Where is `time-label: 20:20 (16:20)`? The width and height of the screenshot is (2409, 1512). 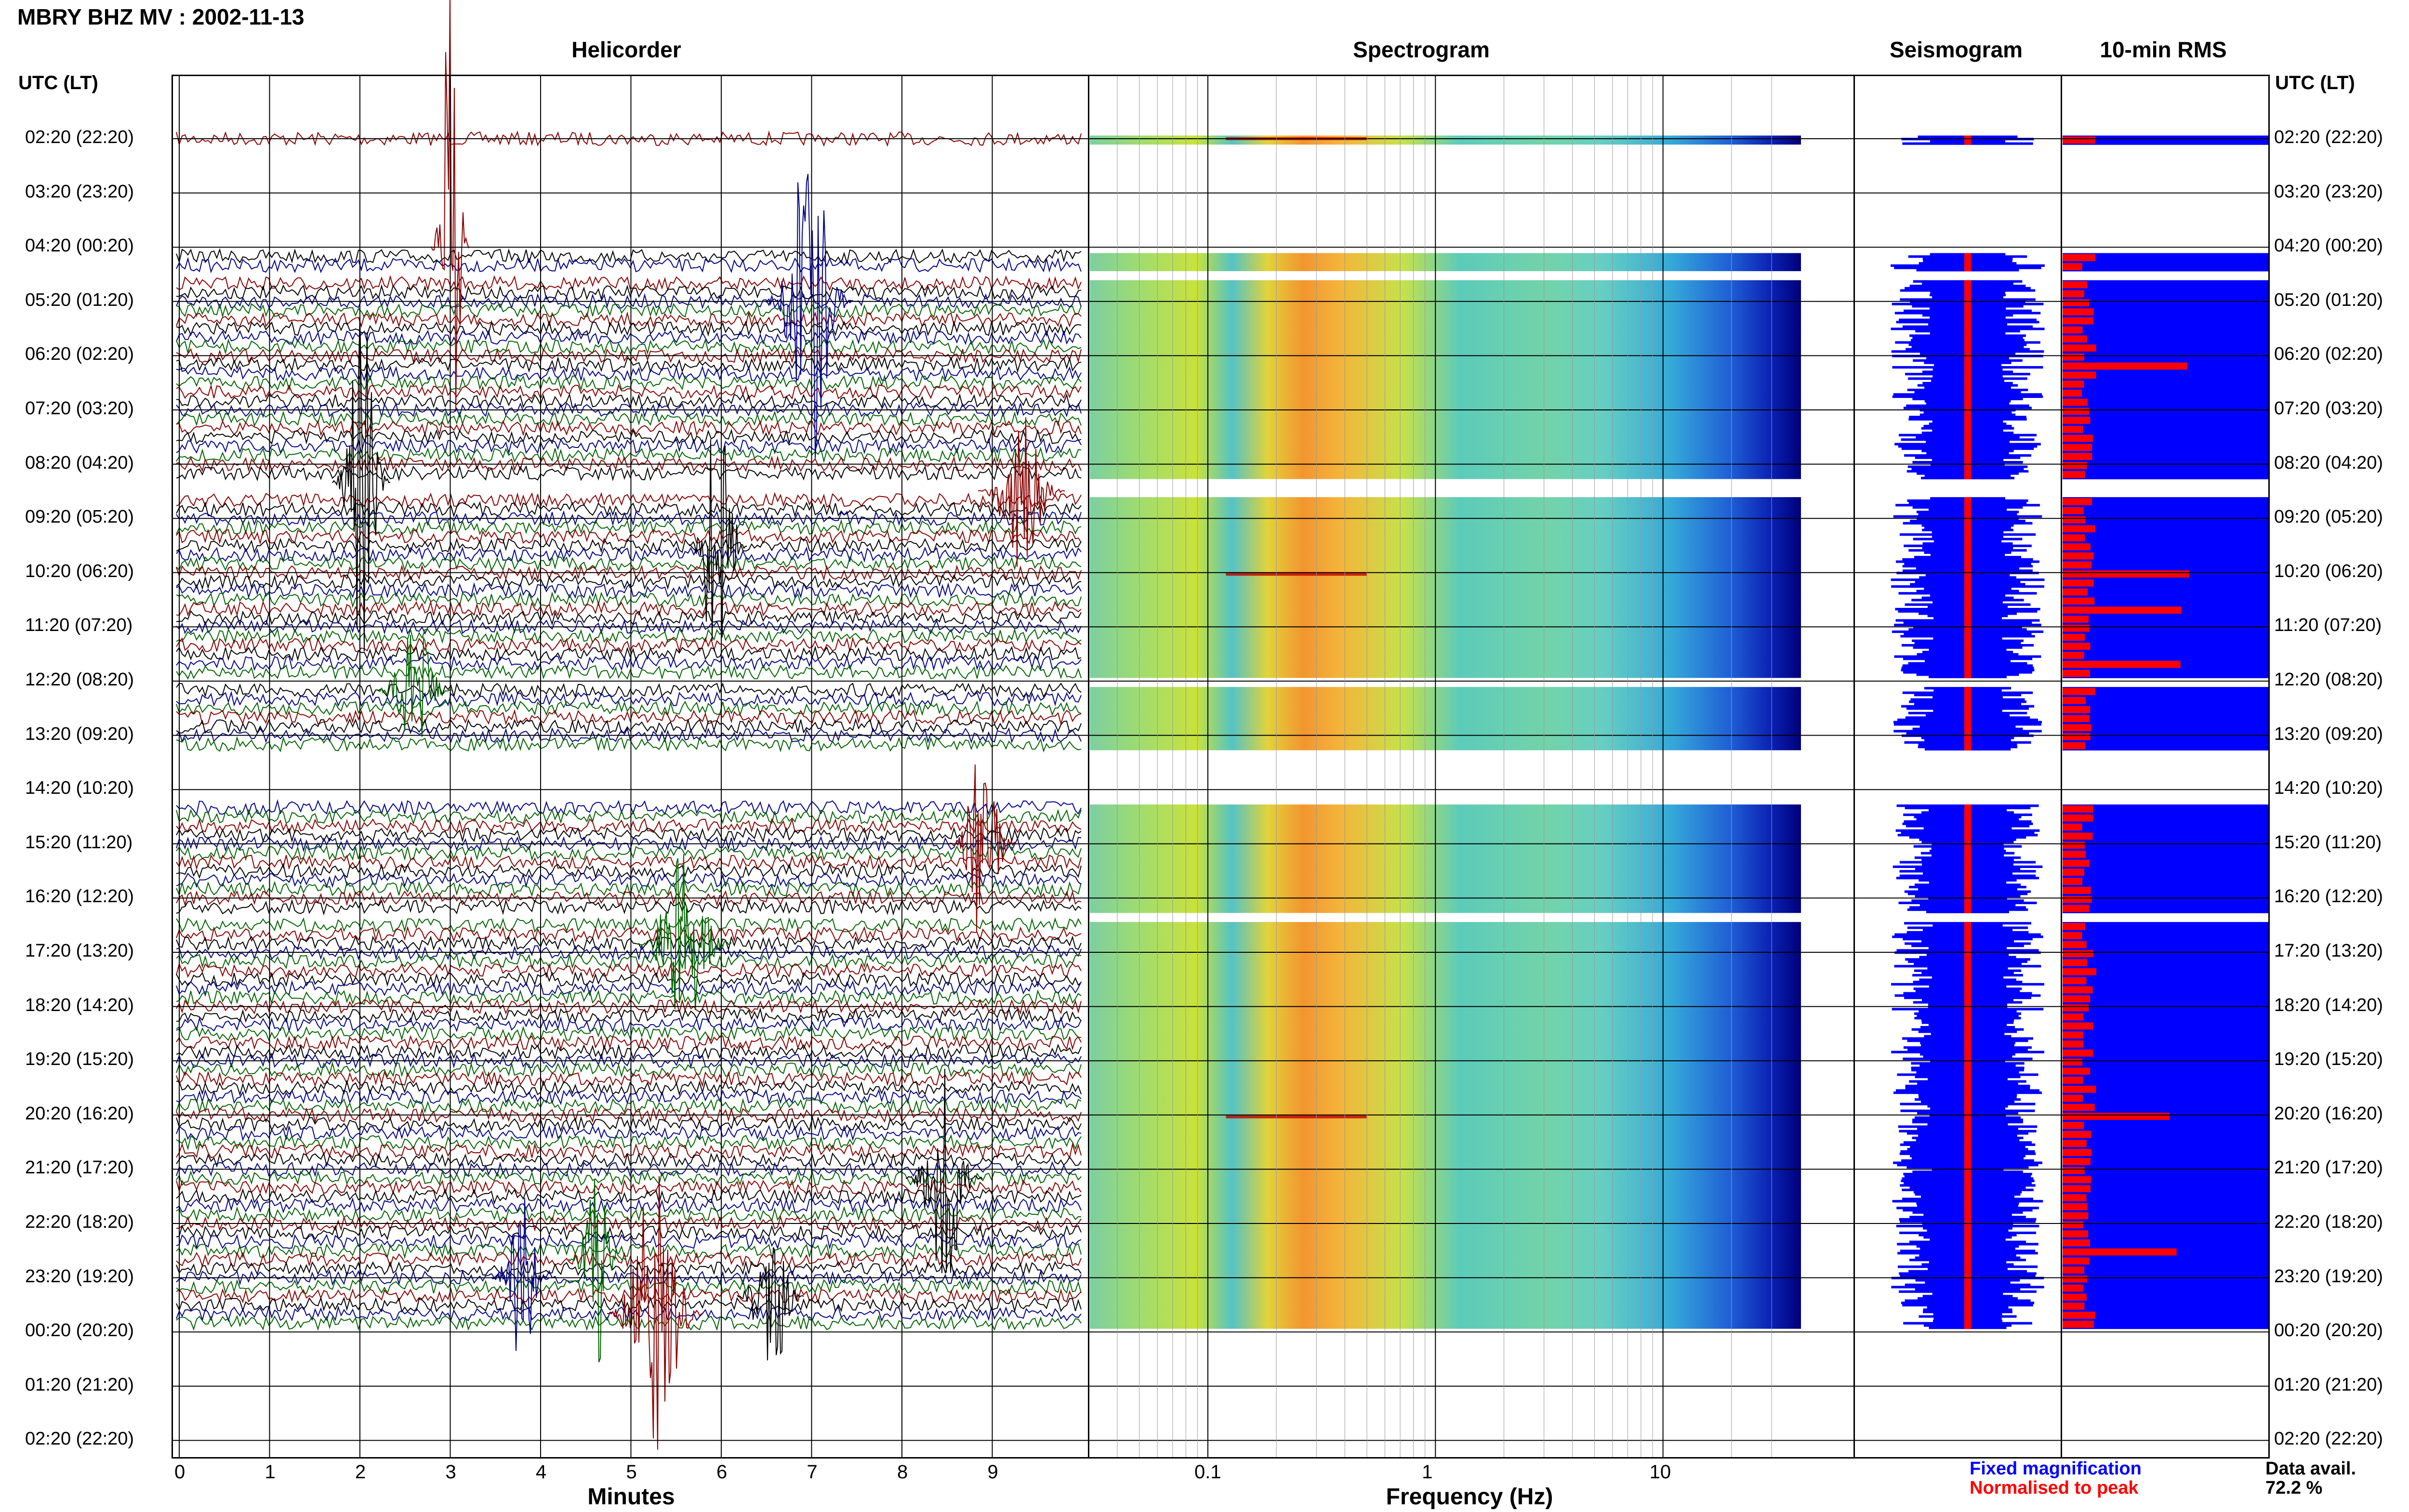 time-label: 20:20 (16:20) is located at coordinates (79, 1113).